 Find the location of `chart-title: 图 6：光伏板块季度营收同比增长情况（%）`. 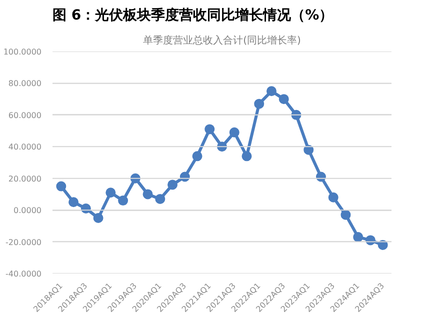

chart-title: 图 6：光伏板块季度营收同比增长情况（%） is located at coordinates (193, 15).